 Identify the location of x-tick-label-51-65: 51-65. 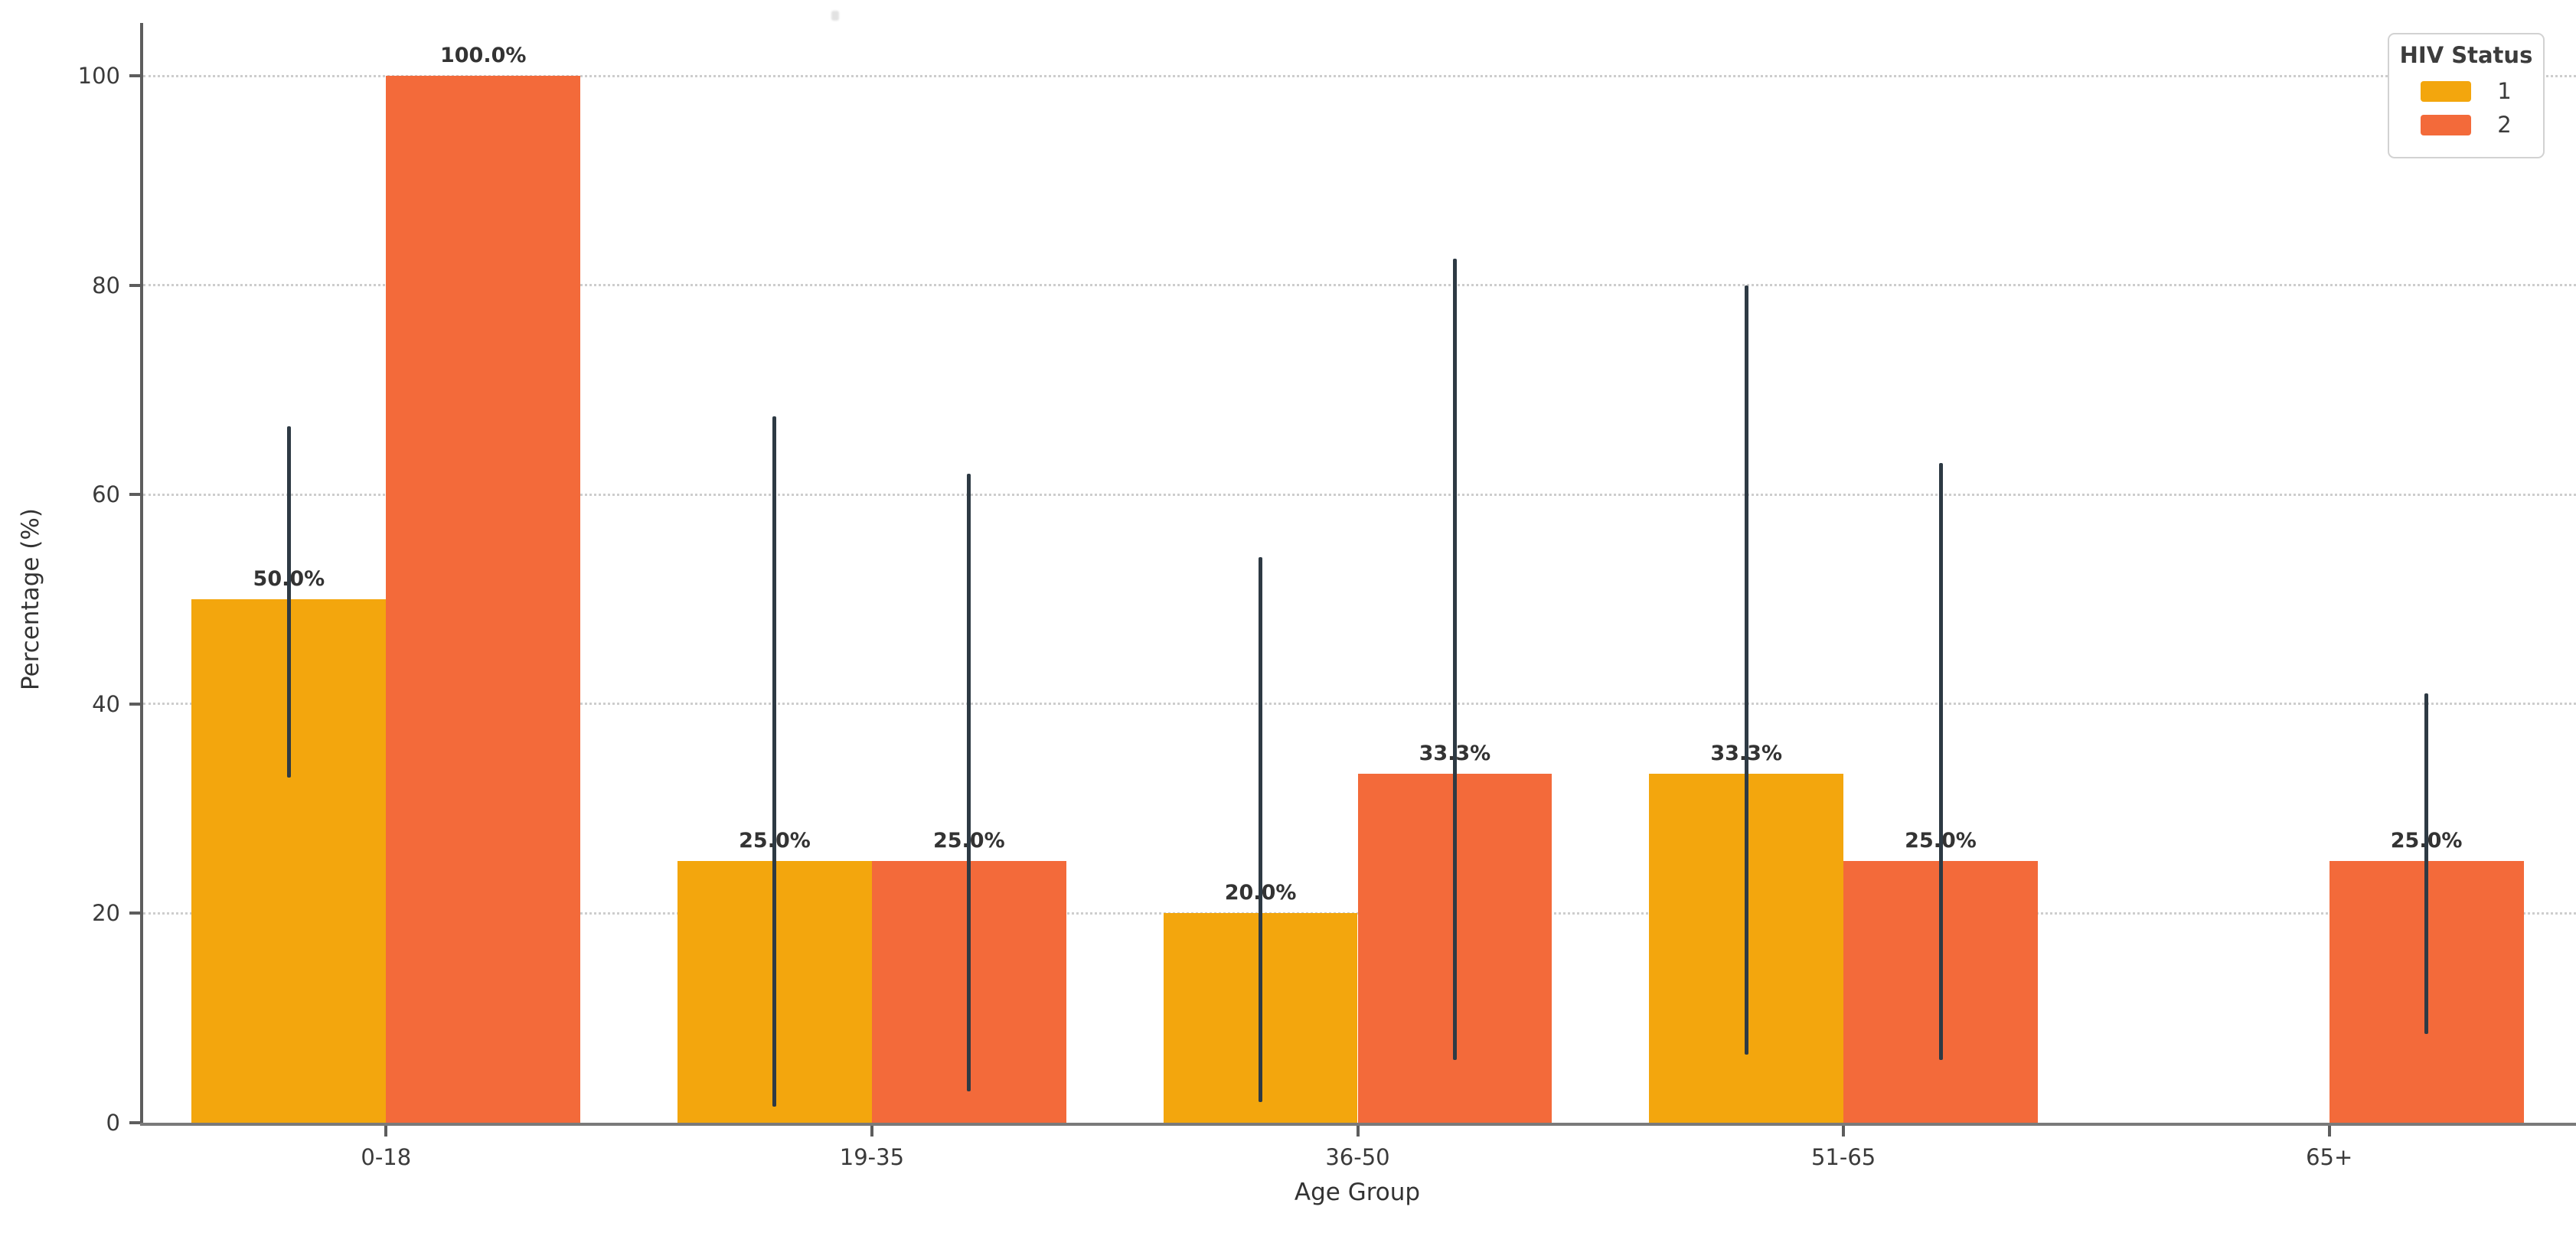
(1843, 1157).